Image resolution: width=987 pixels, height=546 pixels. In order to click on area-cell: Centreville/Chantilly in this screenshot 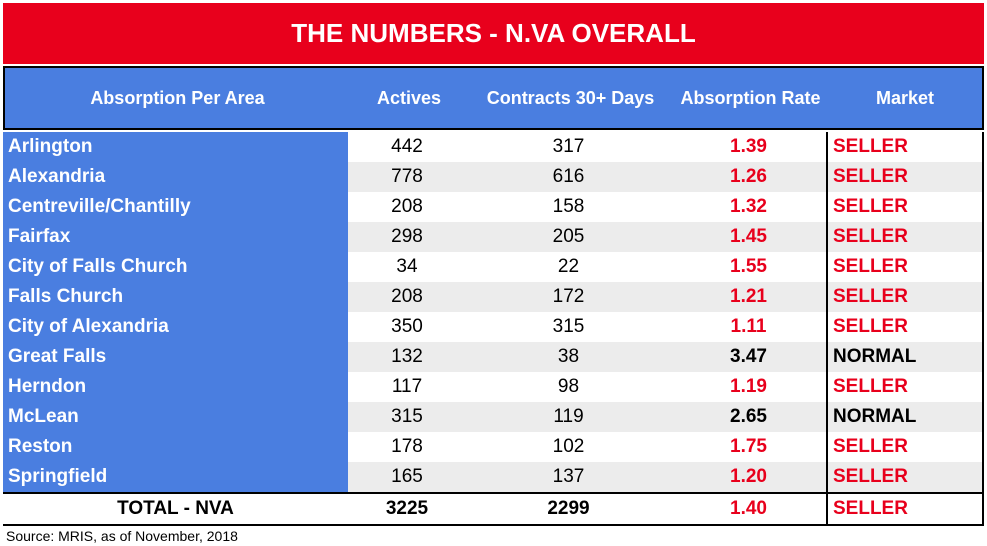, I will do `click(175, 207)`.